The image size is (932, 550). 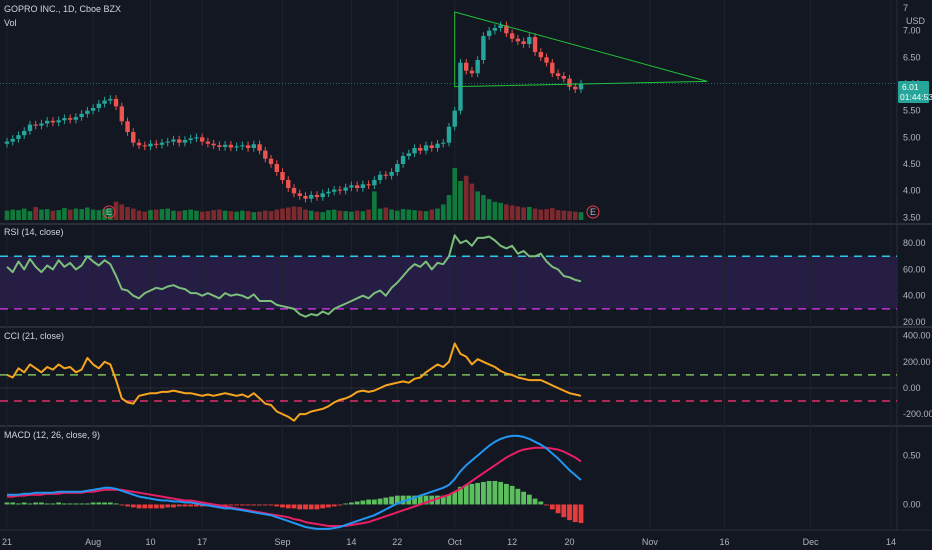 I want to click on x-tick-label: 10, so click(x=150, y=542).